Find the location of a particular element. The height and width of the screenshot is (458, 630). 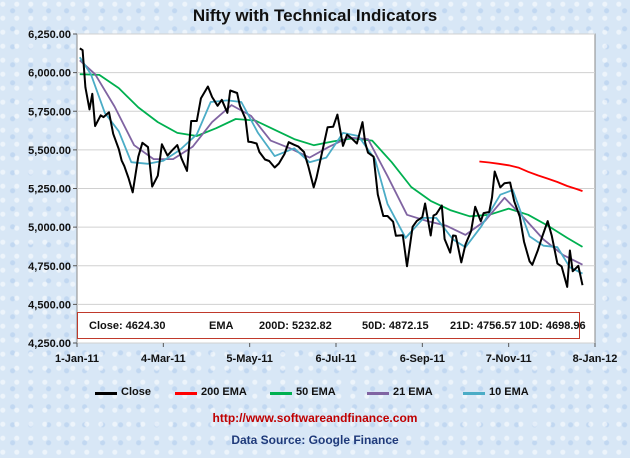

y-tick-label: 5,500.00 is located at coordinates (49, 151).